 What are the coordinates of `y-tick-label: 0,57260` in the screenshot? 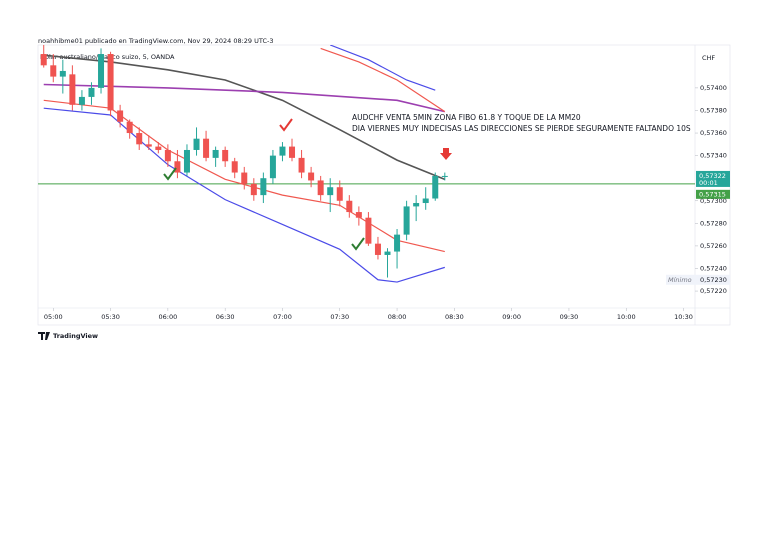 It's located at (713, 246).